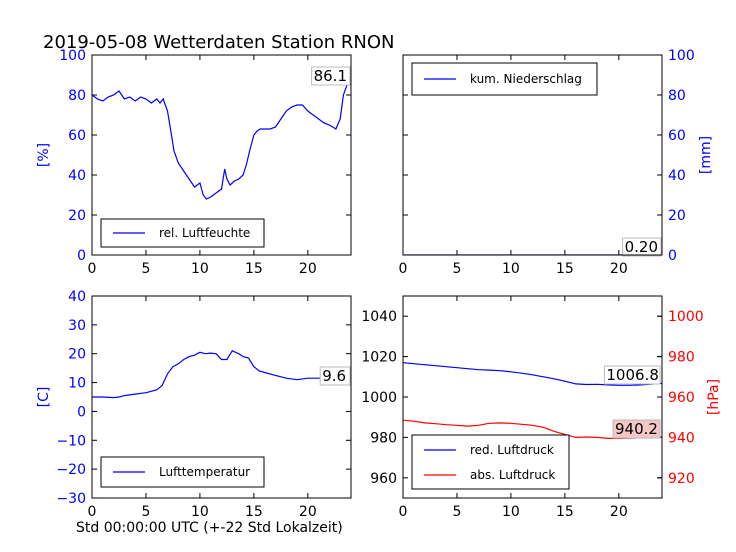  Describe the element at coordinates (512, 475) in the screenshot. I see `legend-label: abs. Luftdruck` at that location.